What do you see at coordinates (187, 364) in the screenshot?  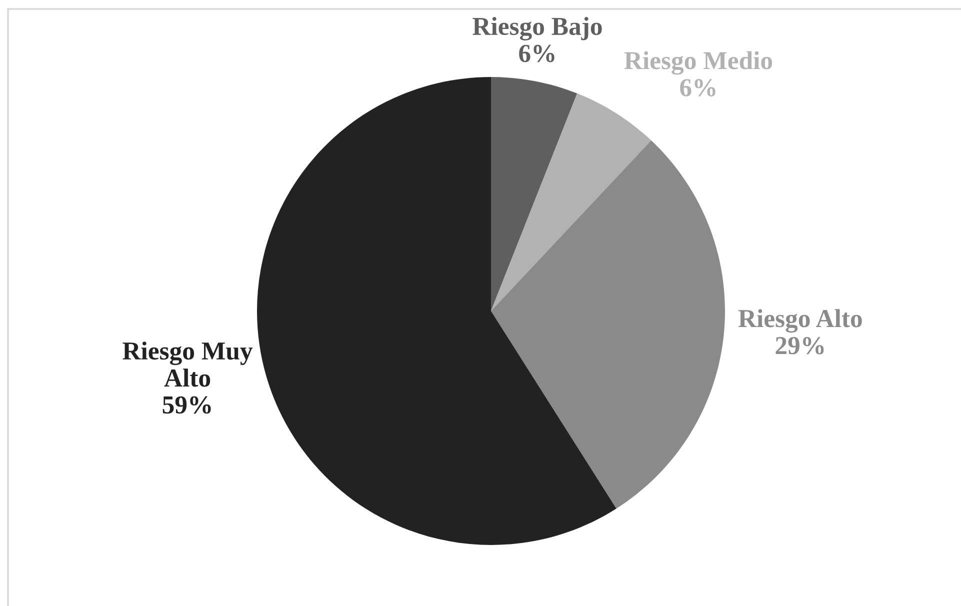 I see `slice-label: Riesgo Muy Alto` at bounding box center [187, 364].